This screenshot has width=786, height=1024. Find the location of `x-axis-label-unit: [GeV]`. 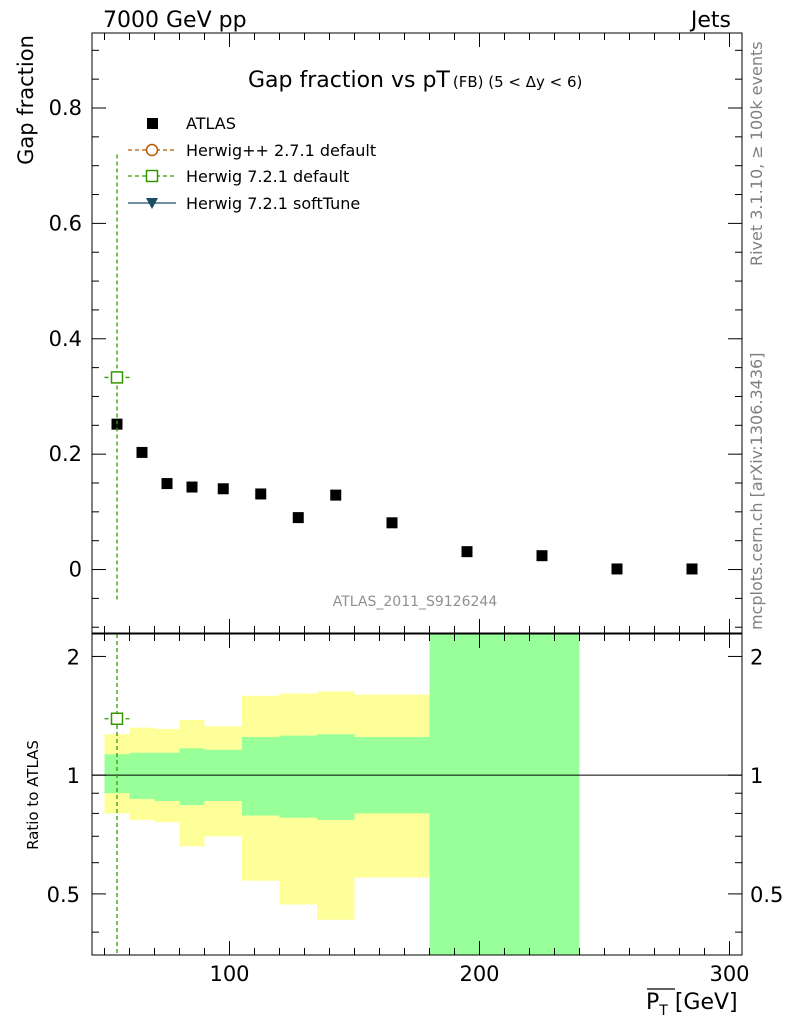

x-axis-label-unit: [GeV] is located at coordinates (703, 1002).